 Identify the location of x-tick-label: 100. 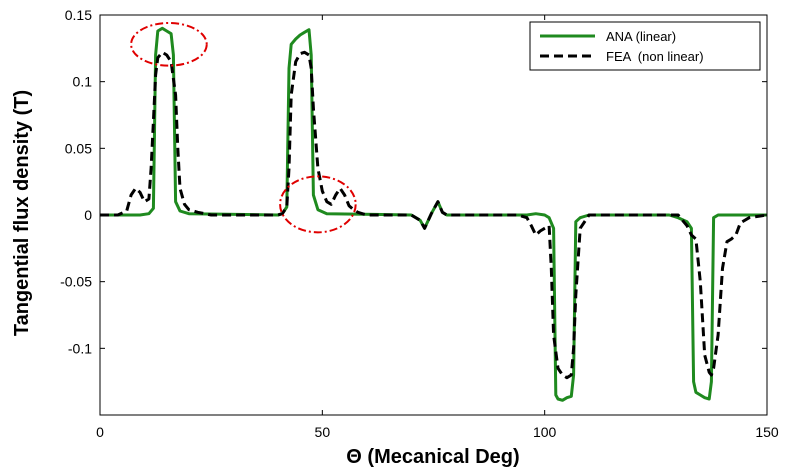
(545, 432).